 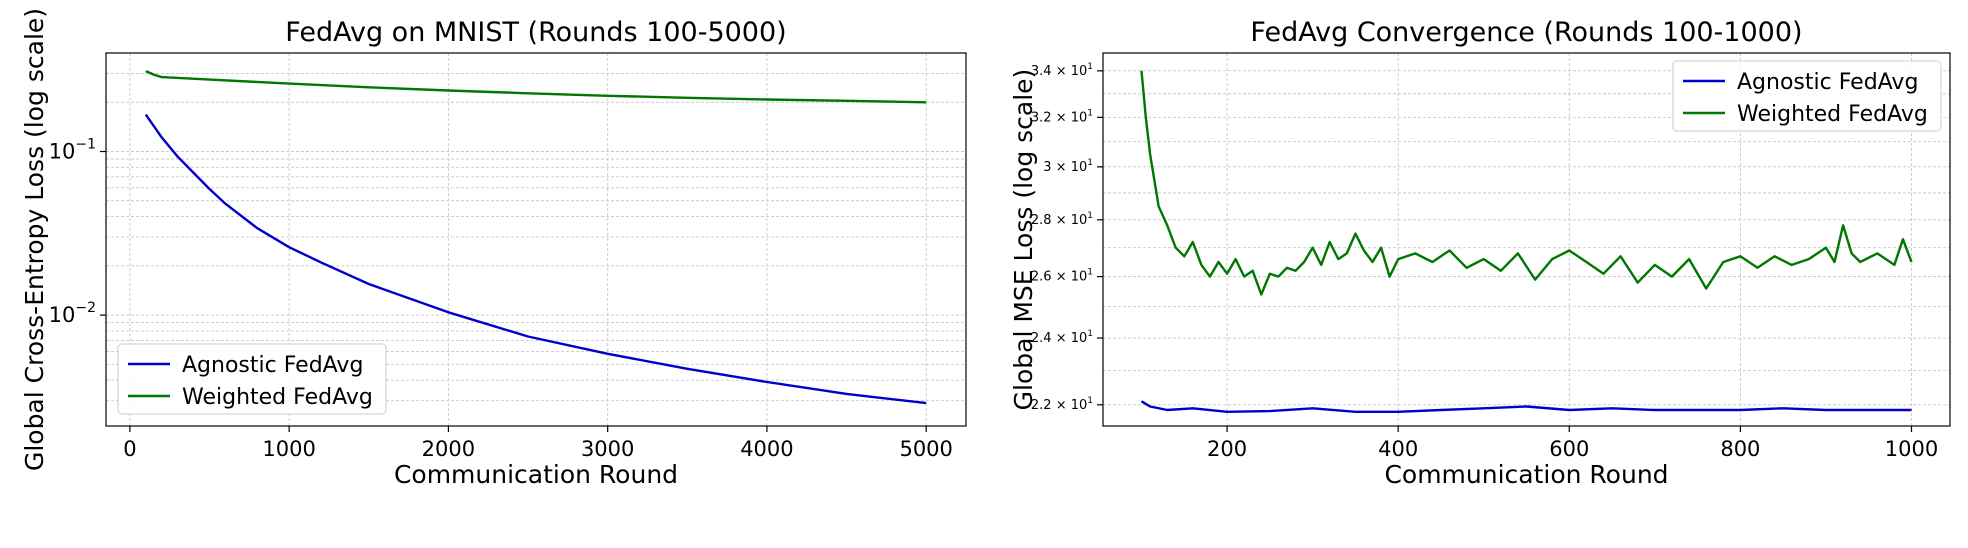 What do you see at coordinates (536, 87) in the screenshot?
I see `series-line-weighted` at bounding box center [536, 87].